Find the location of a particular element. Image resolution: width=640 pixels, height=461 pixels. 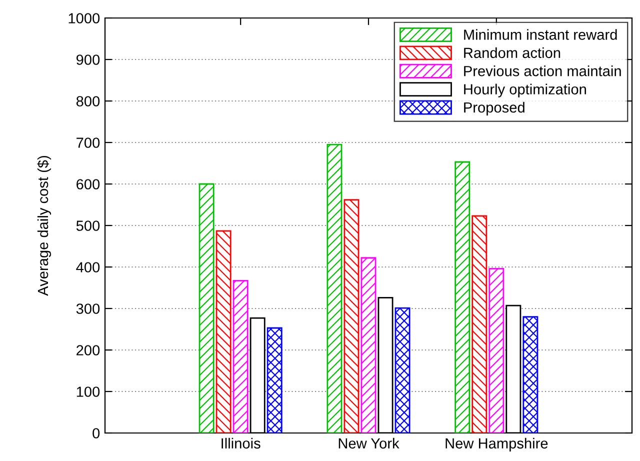

legend-label: Previous action maintain is located at coordinates (542, 71).